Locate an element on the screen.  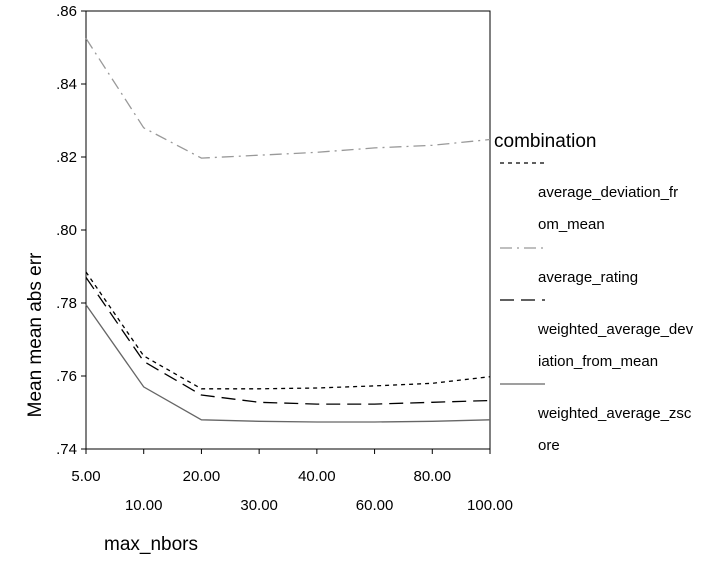
series-line-weighted-average-zscore is located at coordinates (288, 363).